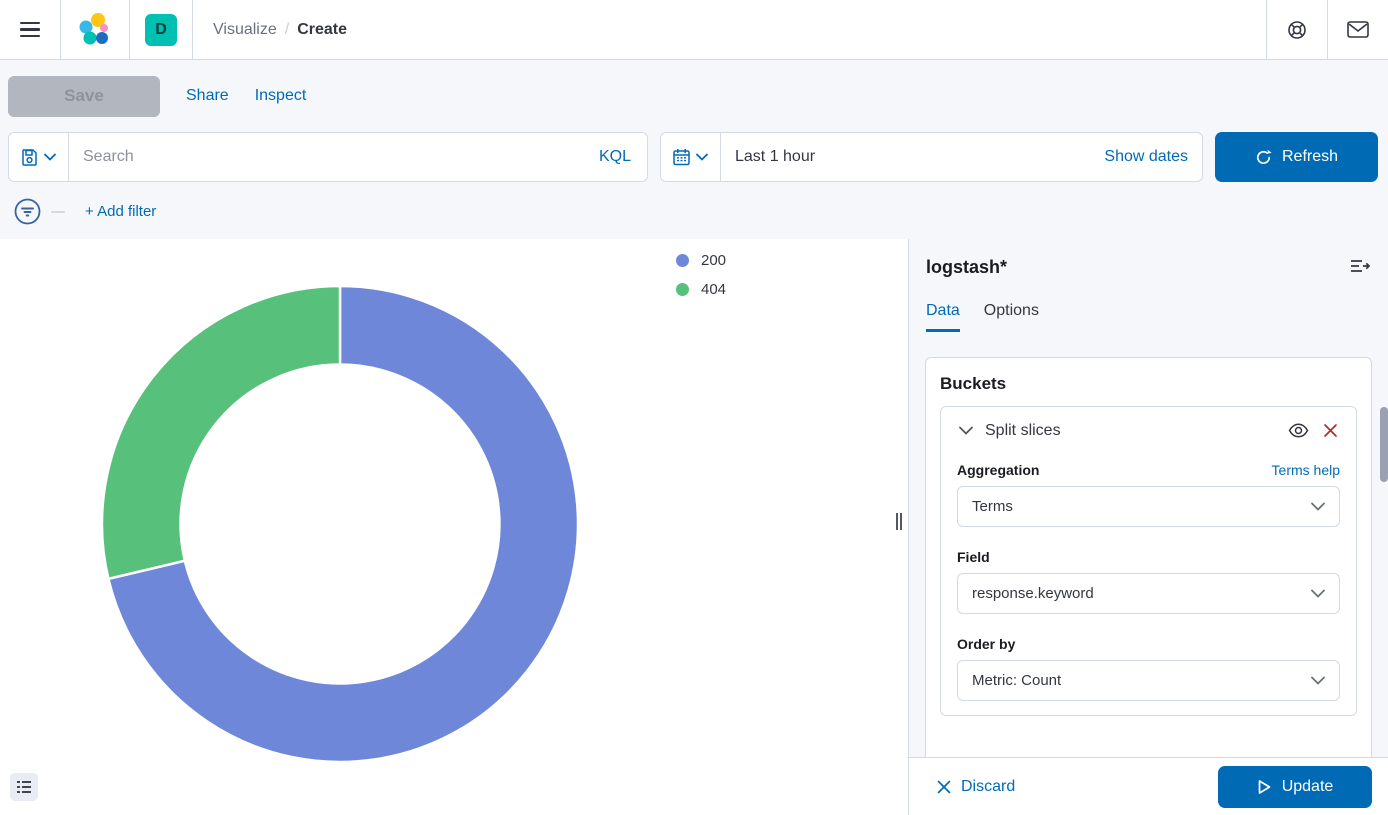  Describe the element at coordinates (973, 383) in the screenshot. I see `buckets-title: Buckets` at that location.